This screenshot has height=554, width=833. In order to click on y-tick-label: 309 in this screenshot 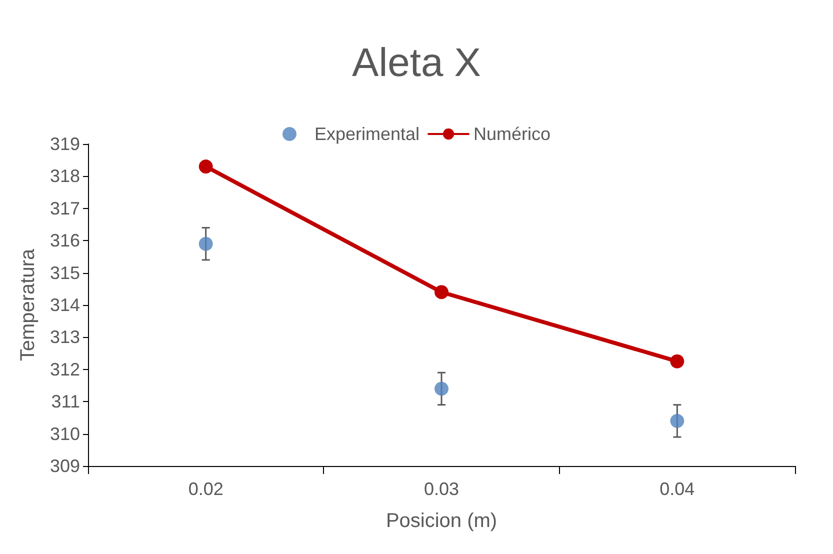, I will do `click(65, 466)`.